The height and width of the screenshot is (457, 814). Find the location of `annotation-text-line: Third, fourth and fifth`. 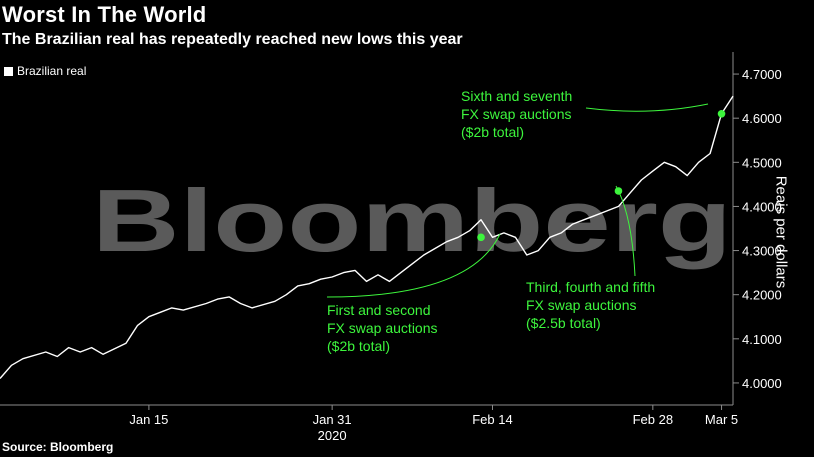

annotation-text-line: Third, fourth and fifth is located at coordinates (590, 287).